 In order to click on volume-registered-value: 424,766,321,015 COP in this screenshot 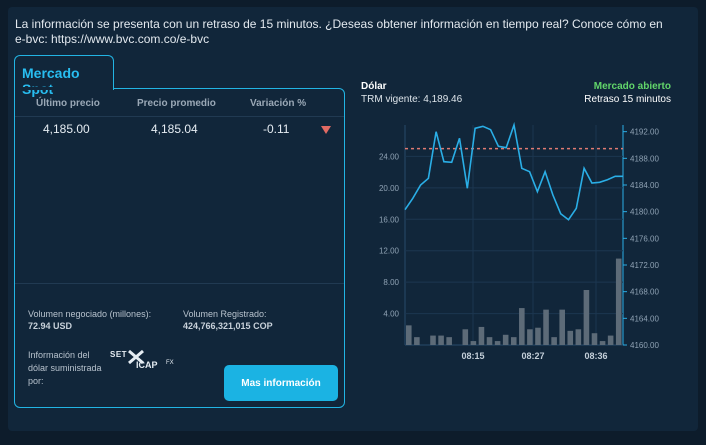, I will do `click(228, 326)`.